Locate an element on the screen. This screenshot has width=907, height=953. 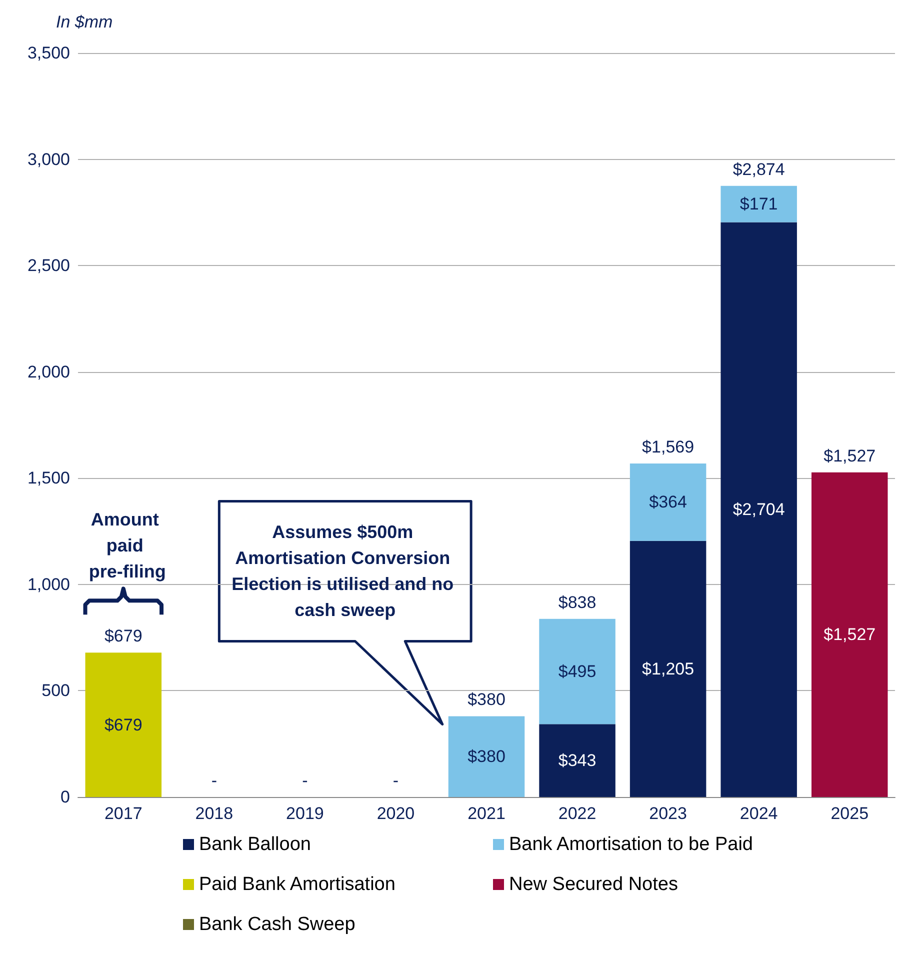
y-tick-label: 0 is located at coordinates (65, 797).